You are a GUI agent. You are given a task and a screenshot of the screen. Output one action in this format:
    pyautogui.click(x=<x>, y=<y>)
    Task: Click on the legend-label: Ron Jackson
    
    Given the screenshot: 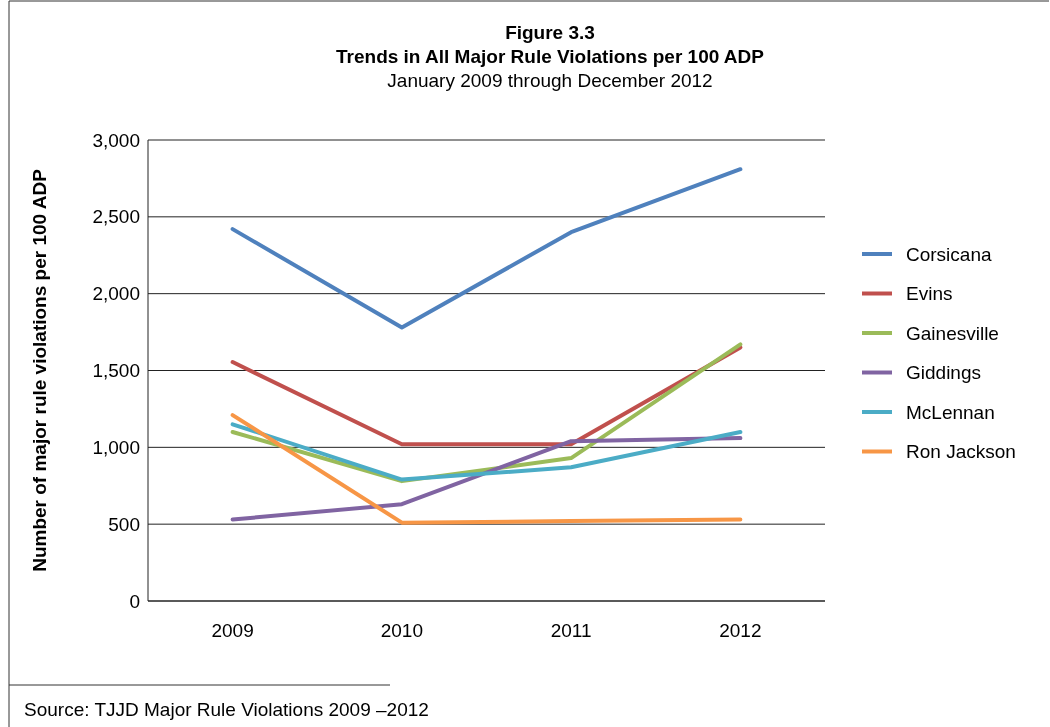 What is the action you would take?
    pyautogui.click(x=961, y=452)
    